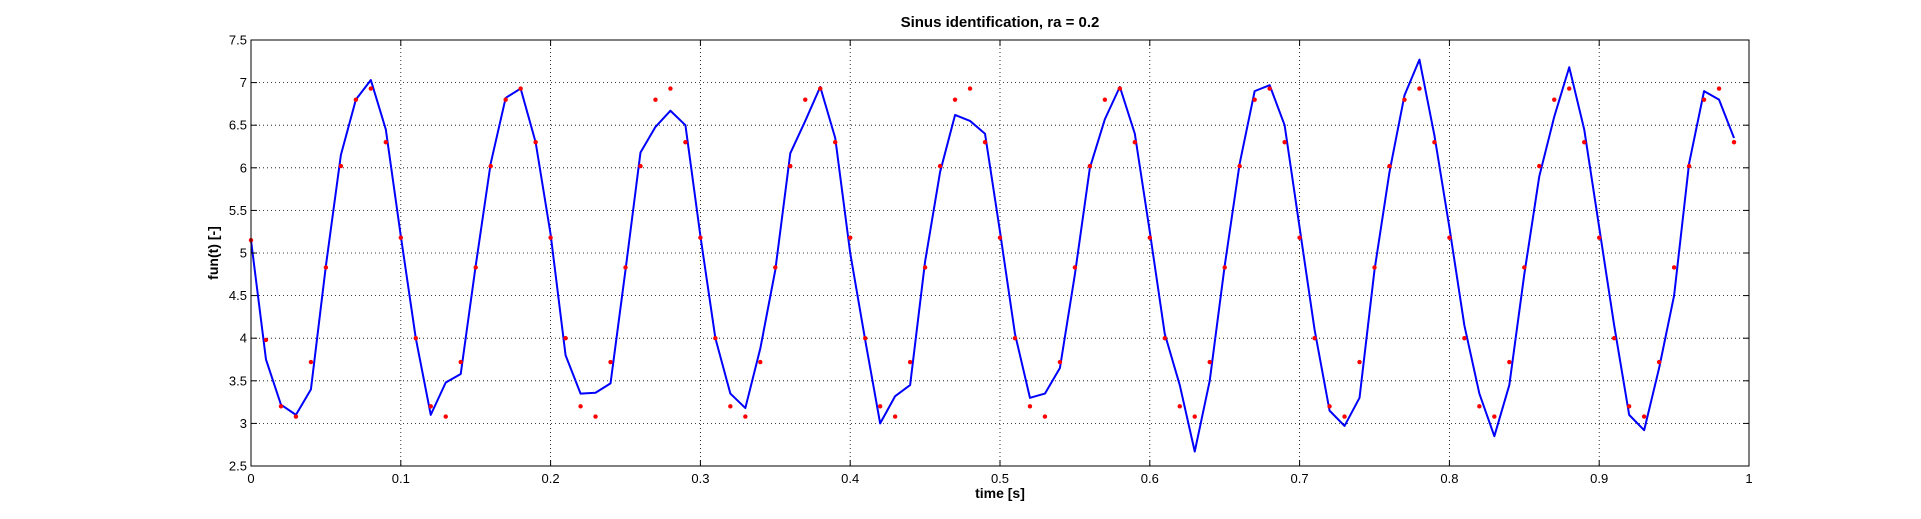 This screenshot has width=1921, height=519. What do you see at coordinates (850, 478) in the screenshot?
I see `x-tick-label: 0.4` at bounding box center [850, 478].